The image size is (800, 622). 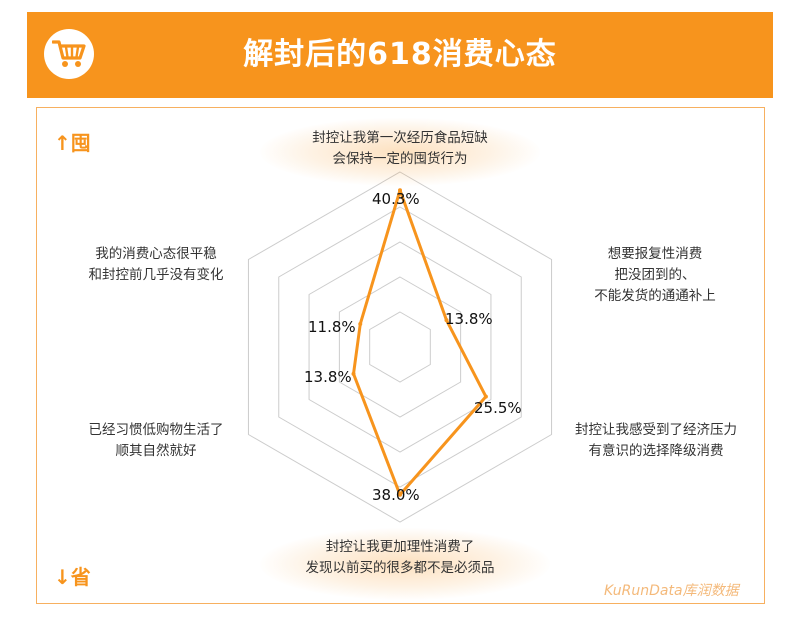 What do you see at coordinates (332, 327) in the screenshot?
I see `value-label-5: 11.8%` at bounding box center [332, 327].